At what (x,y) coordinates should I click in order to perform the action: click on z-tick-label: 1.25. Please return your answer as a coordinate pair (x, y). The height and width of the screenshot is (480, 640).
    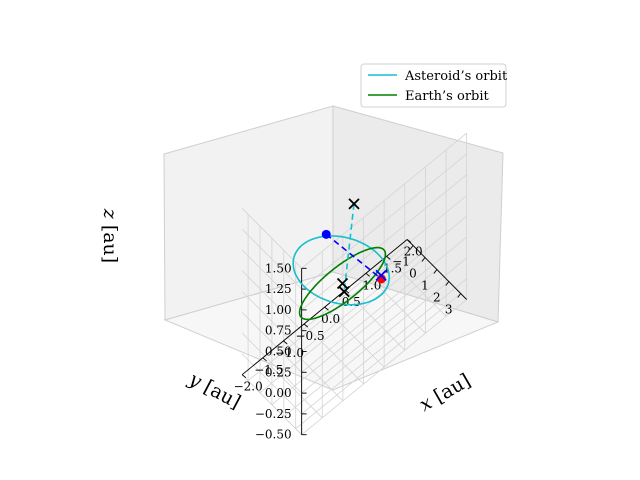
    Looking at the image, I should click on (278, 289).